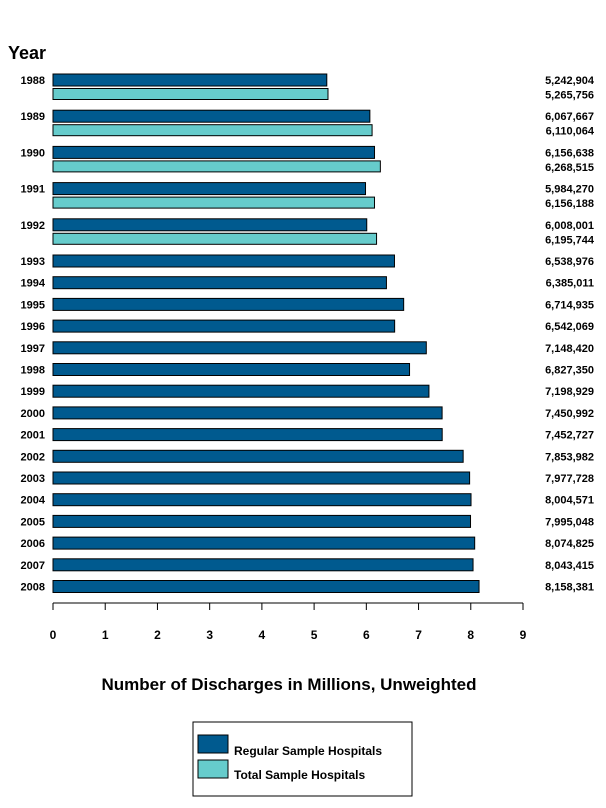 The width and height of the screenshot is (606, 808). Describe the element at coordinates (314, 635) in the screenshot. I see `x-tick-label: 5` at that location.